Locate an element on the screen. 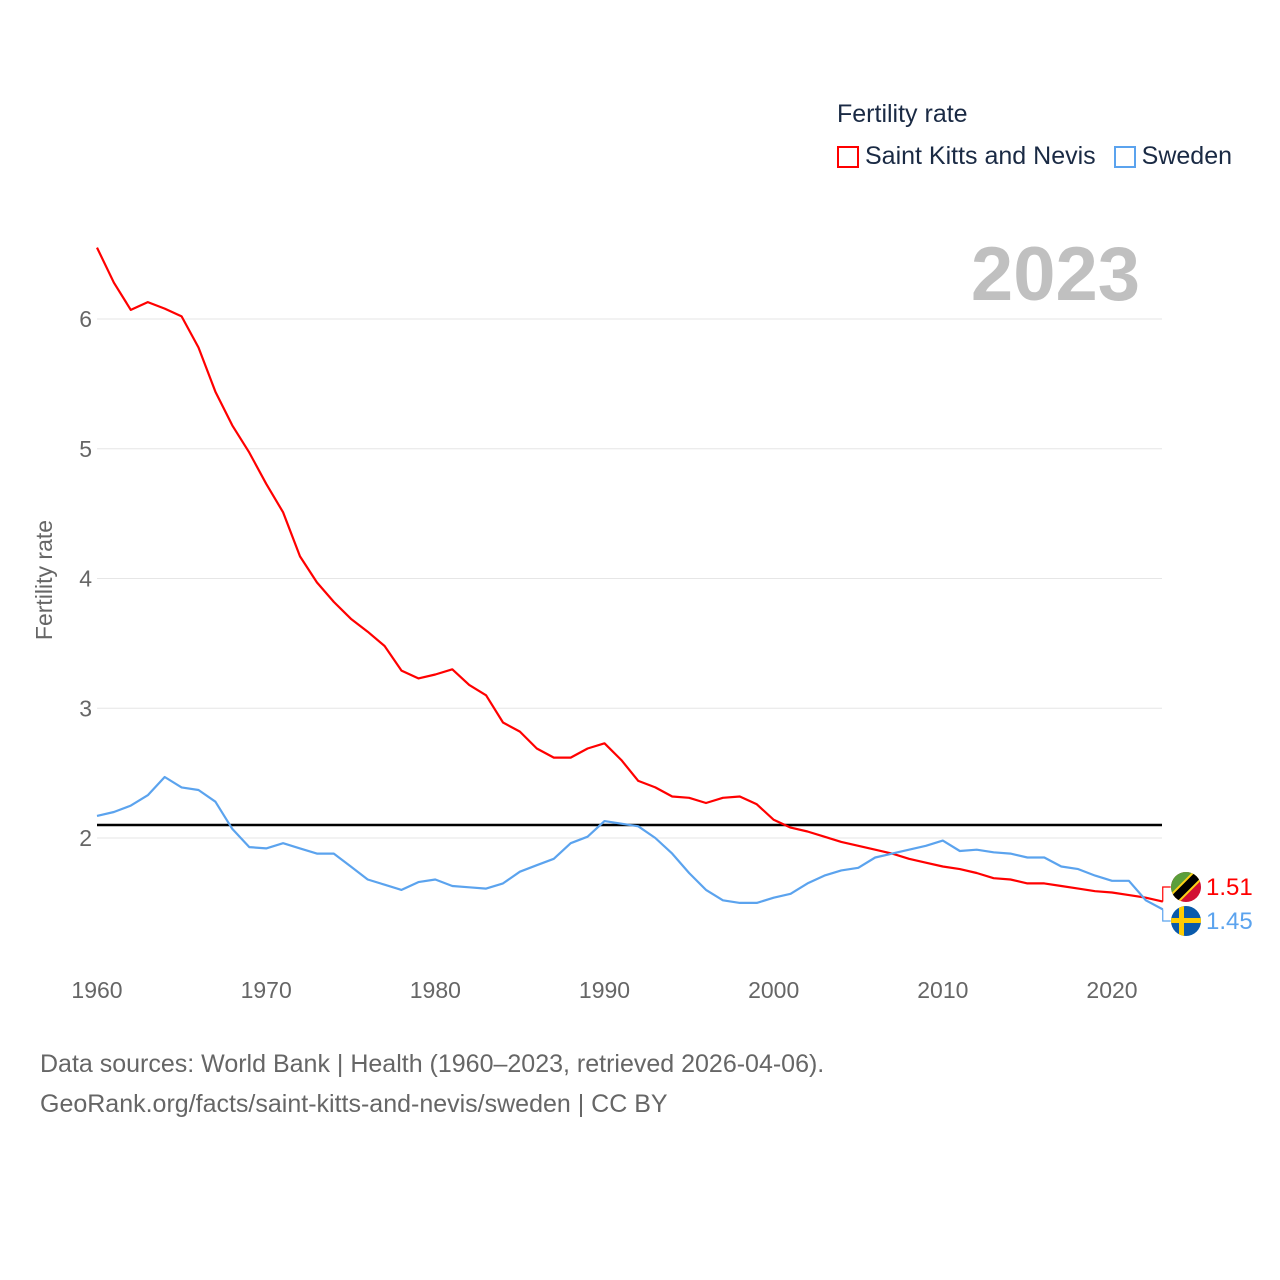 The width and height of the screenshot is (1280, 1280). x-tick-label: 2000 is located at coordinates (773, 990).